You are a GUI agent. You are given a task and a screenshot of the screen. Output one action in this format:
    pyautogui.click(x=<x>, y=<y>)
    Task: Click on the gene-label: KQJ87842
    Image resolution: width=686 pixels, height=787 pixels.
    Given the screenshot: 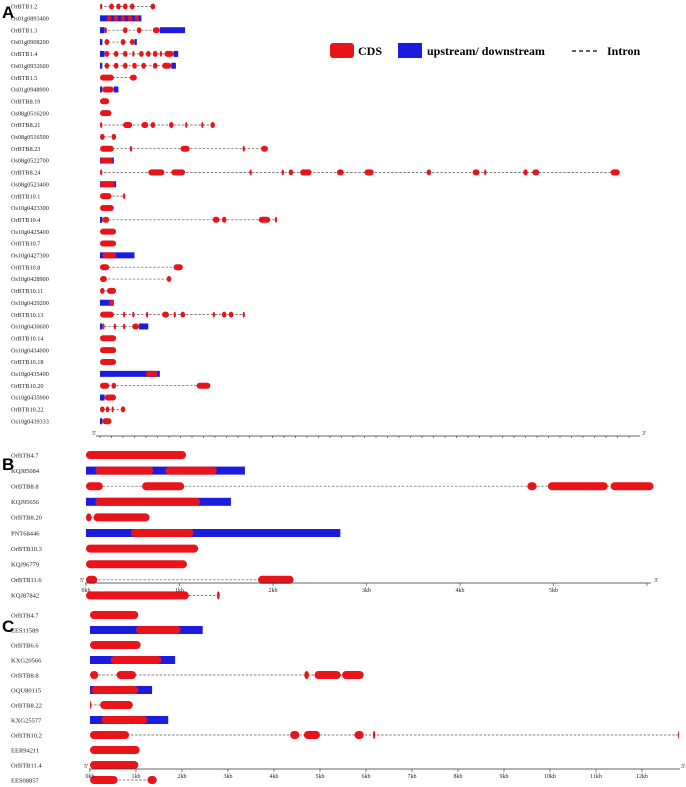 What is the action you would take?
    pyautogui.click(x=25, y=596)
    